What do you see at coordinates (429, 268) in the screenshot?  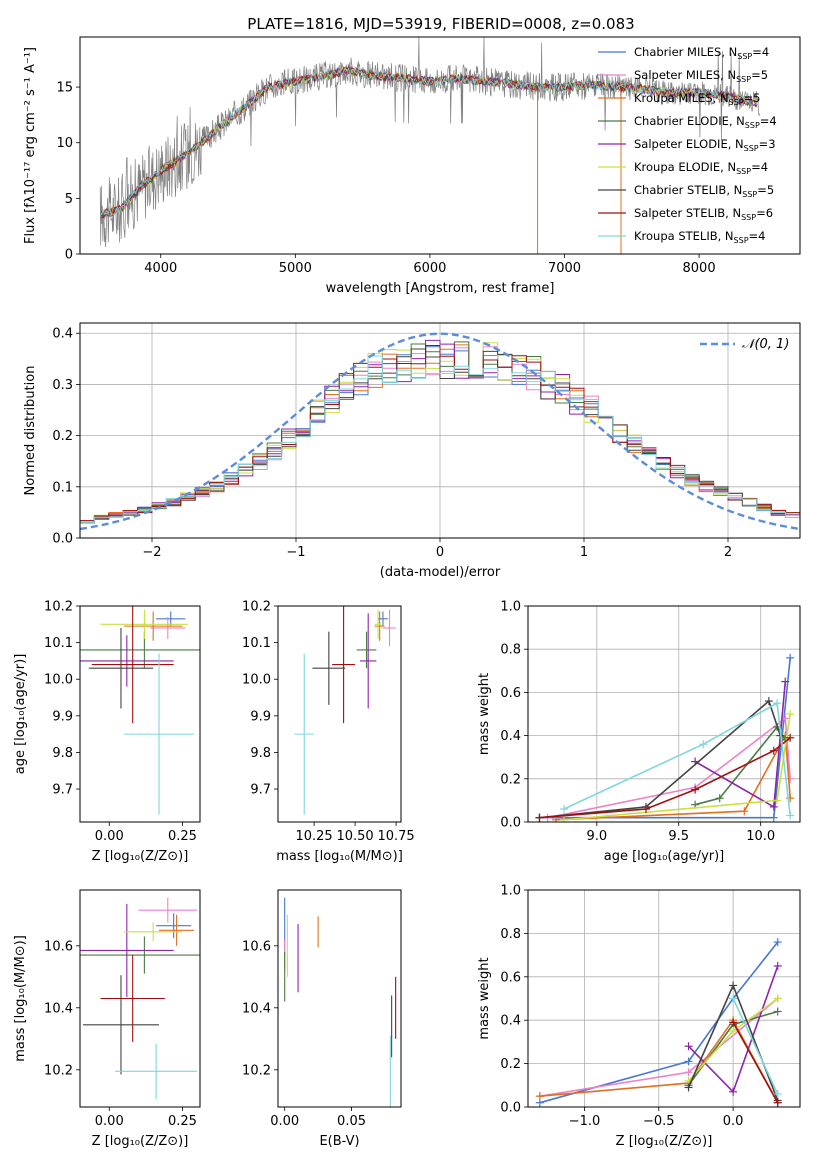 I see `x-tick-label: 6000` at bounding box center [429, 268].